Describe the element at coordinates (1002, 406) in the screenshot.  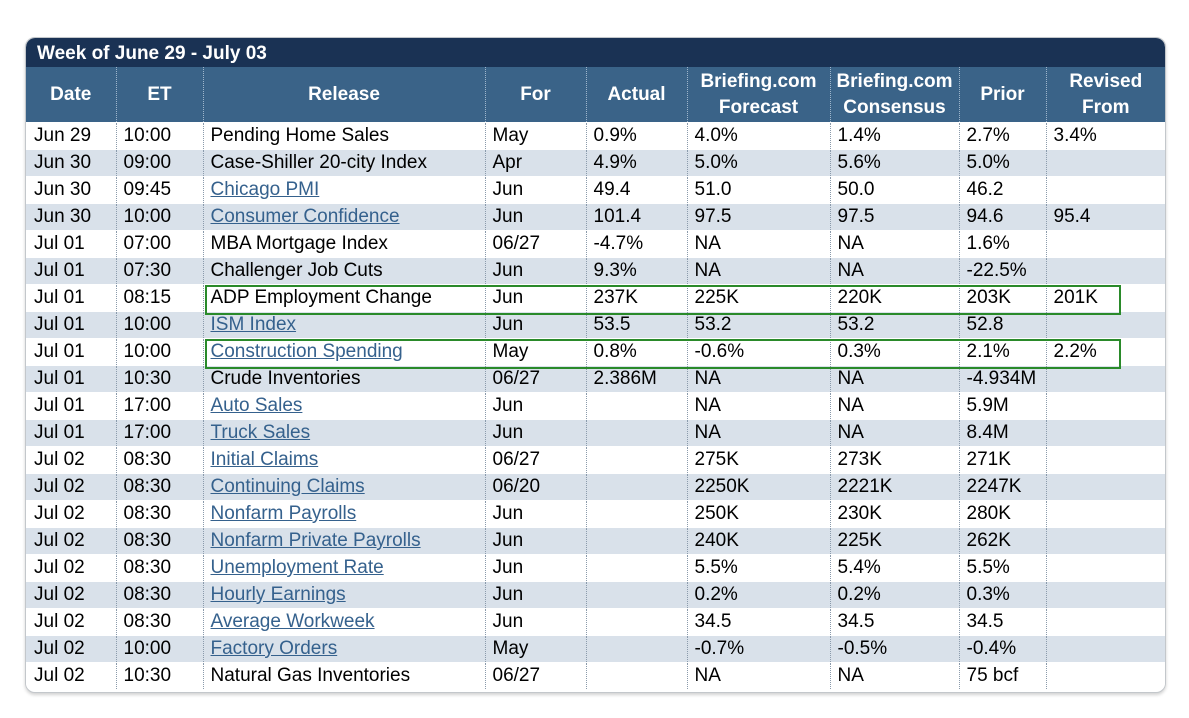
I see `cell-prior: 5.9M` at that location.